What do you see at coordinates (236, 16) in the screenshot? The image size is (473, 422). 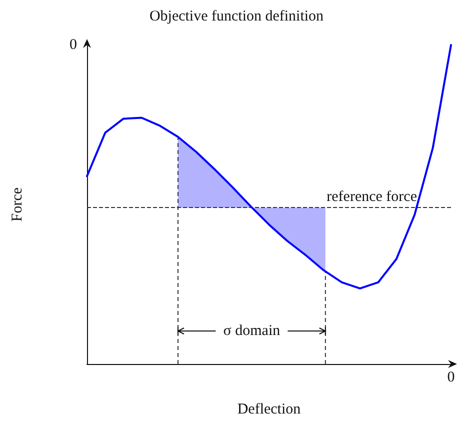 I see `chart-title: Objective function definition` at bounding box center [236, 16].